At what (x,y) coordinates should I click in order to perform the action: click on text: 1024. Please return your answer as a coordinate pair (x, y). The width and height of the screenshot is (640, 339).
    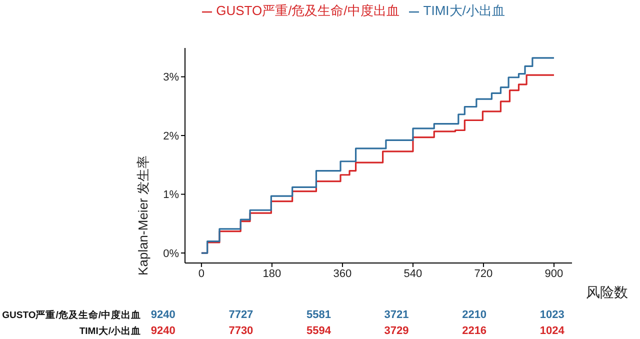
    Looking at the image, I should click on (553, 331).